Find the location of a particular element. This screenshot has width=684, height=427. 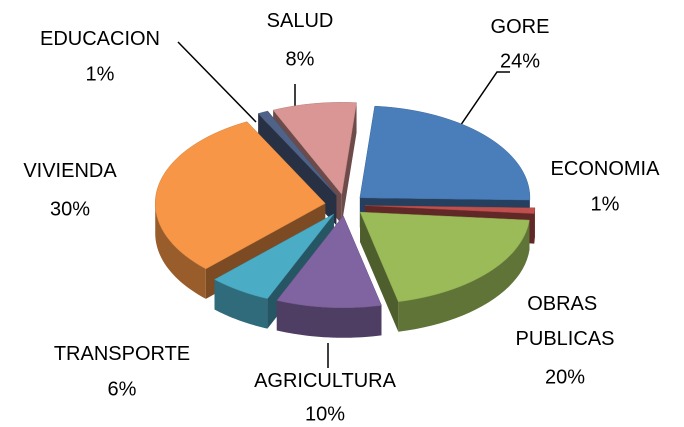

value-label: 8% is located at coordinates (300, 59).